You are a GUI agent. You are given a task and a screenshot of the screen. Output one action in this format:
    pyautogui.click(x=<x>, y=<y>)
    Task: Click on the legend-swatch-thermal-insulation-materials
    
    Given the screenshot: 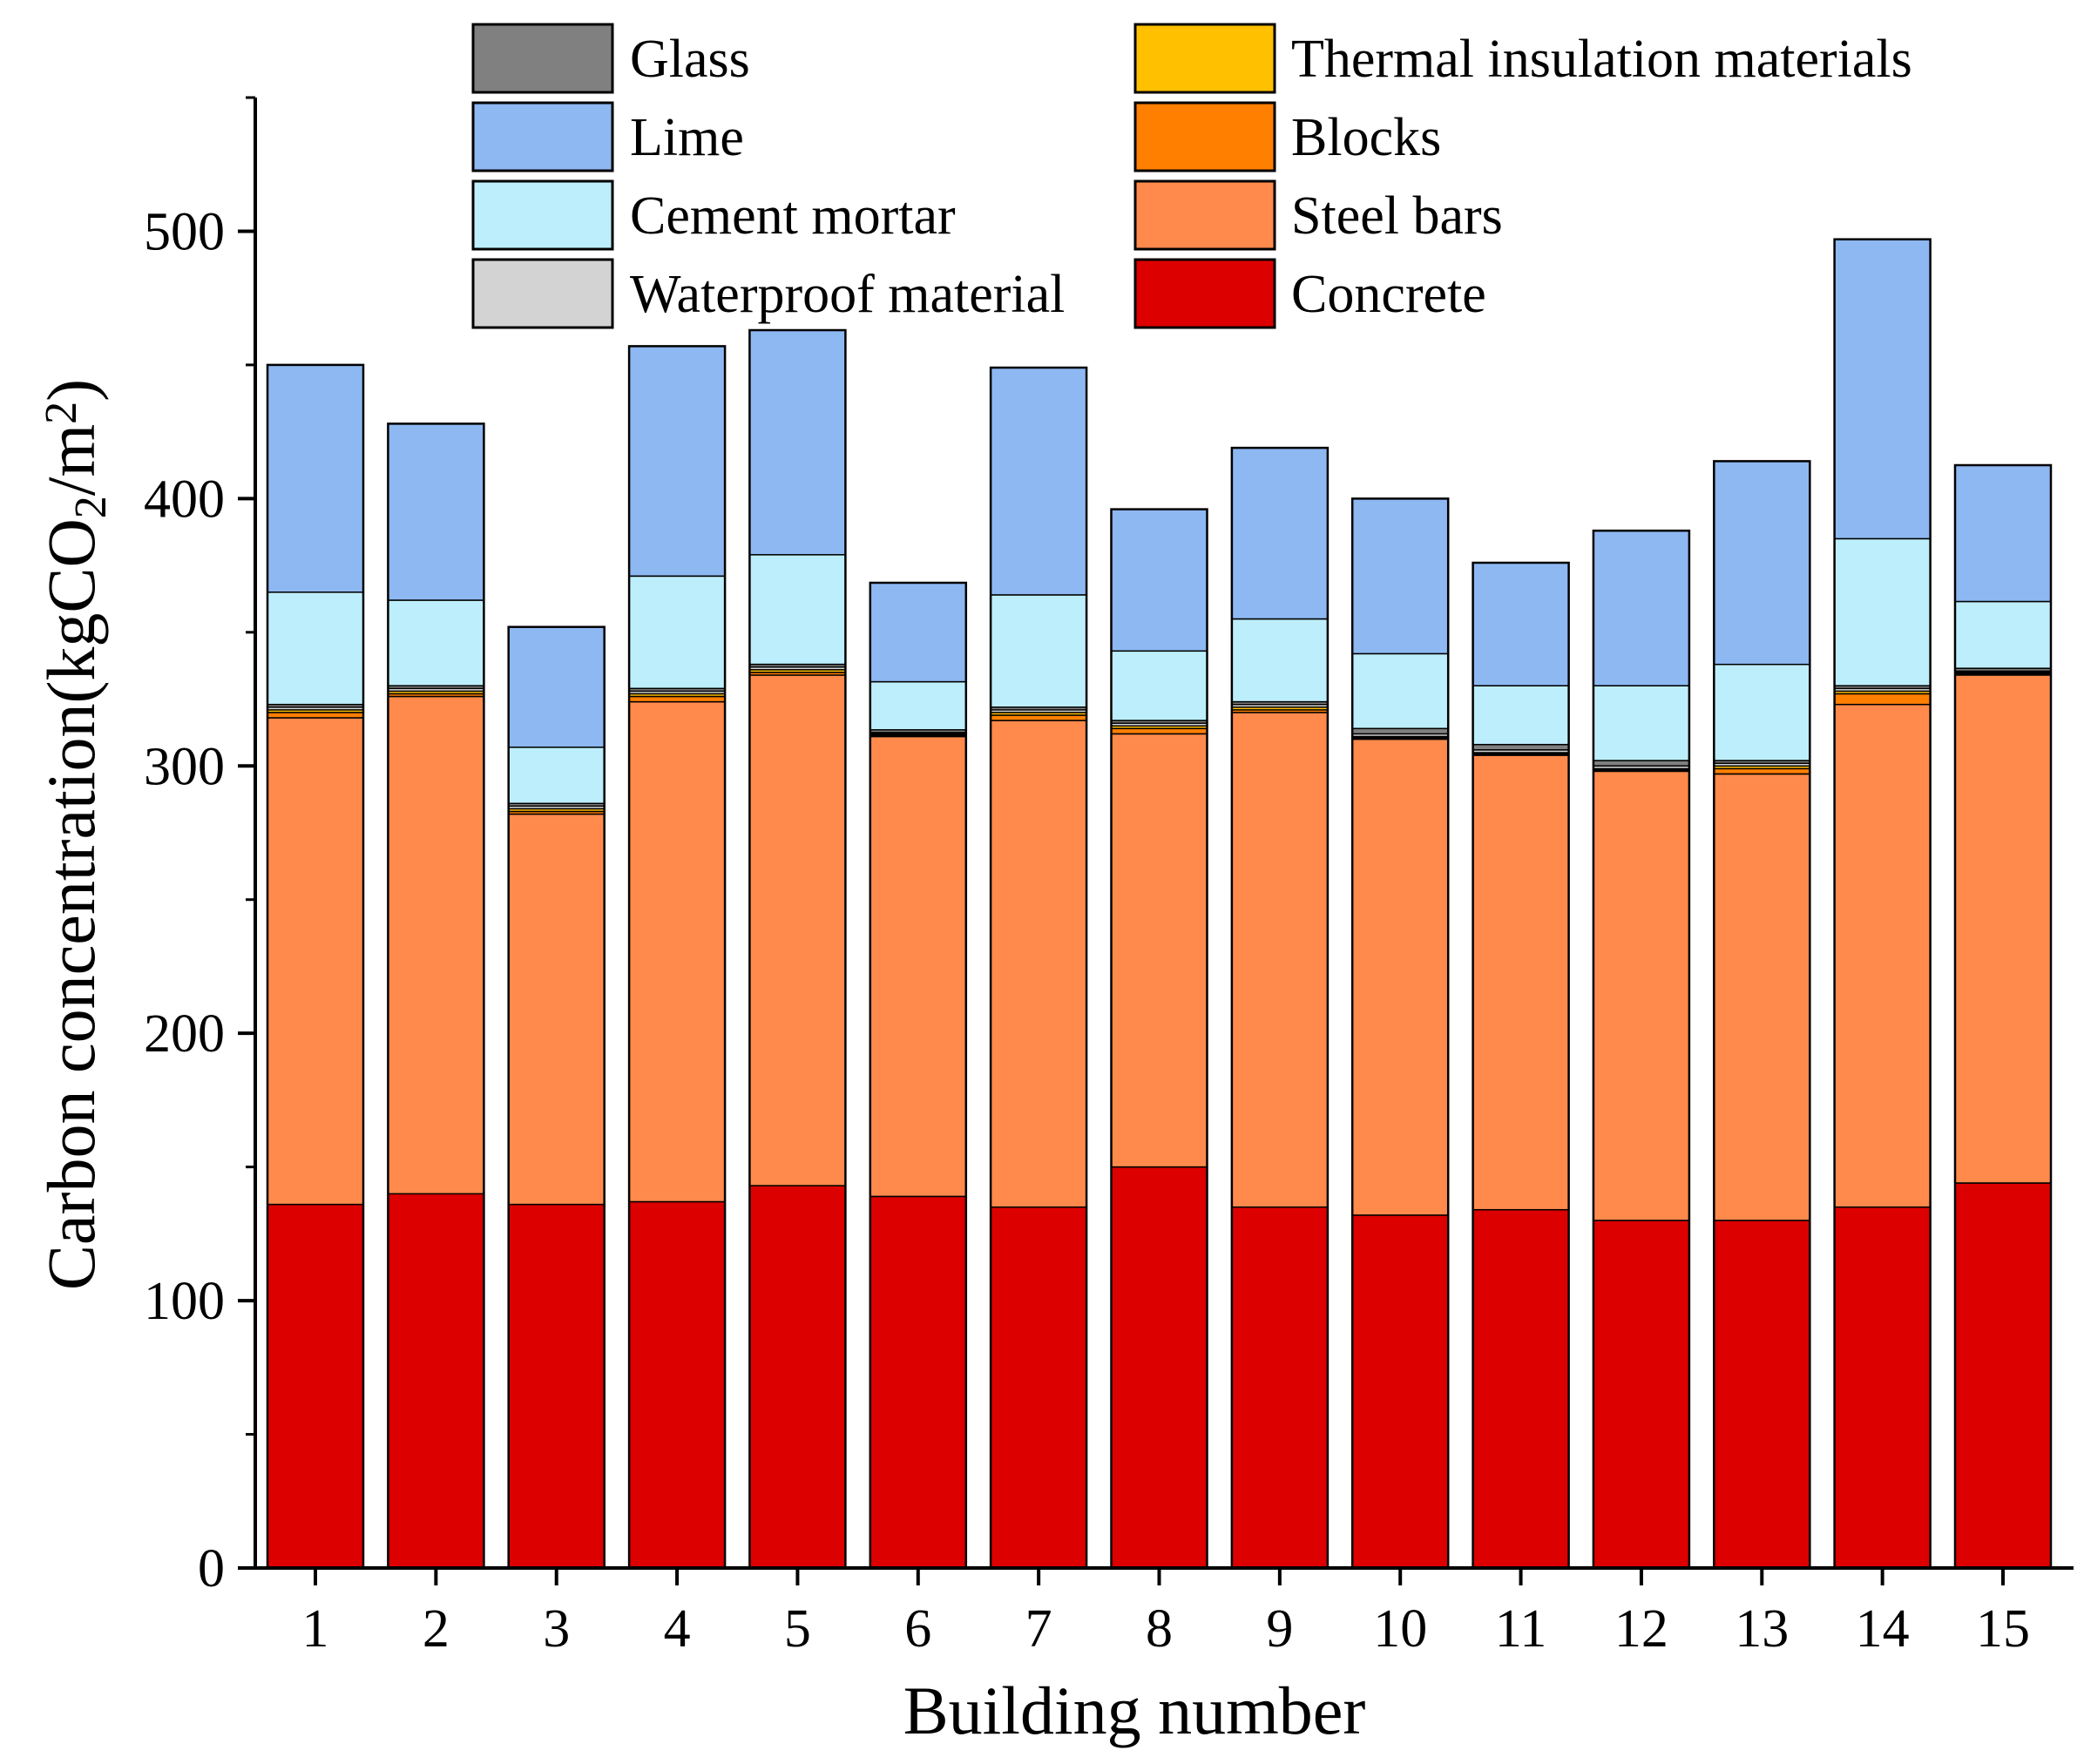 What is the action you would take?
    pyautogui.click(x=1204, y=58)
    